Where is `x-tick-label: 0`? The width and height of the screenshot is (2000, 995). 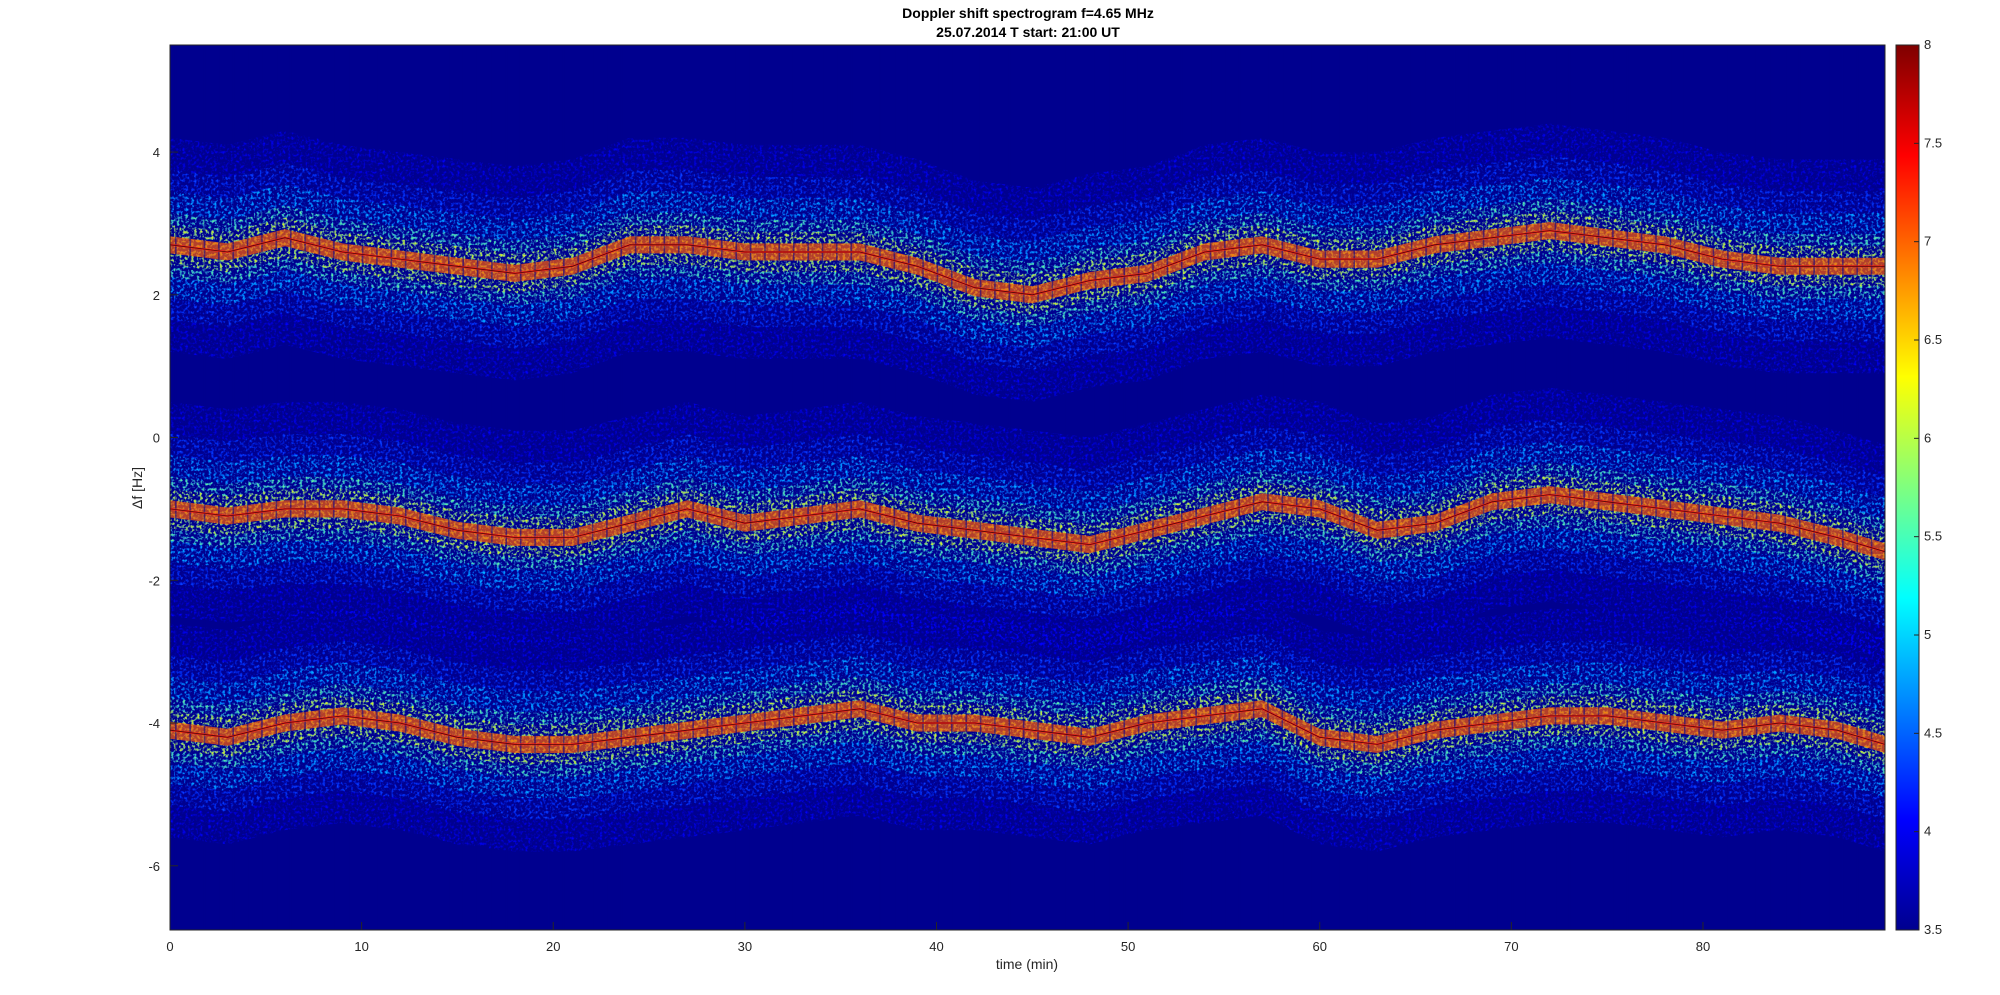 x-tick-label: 0 is located at coordinates (169, 946).